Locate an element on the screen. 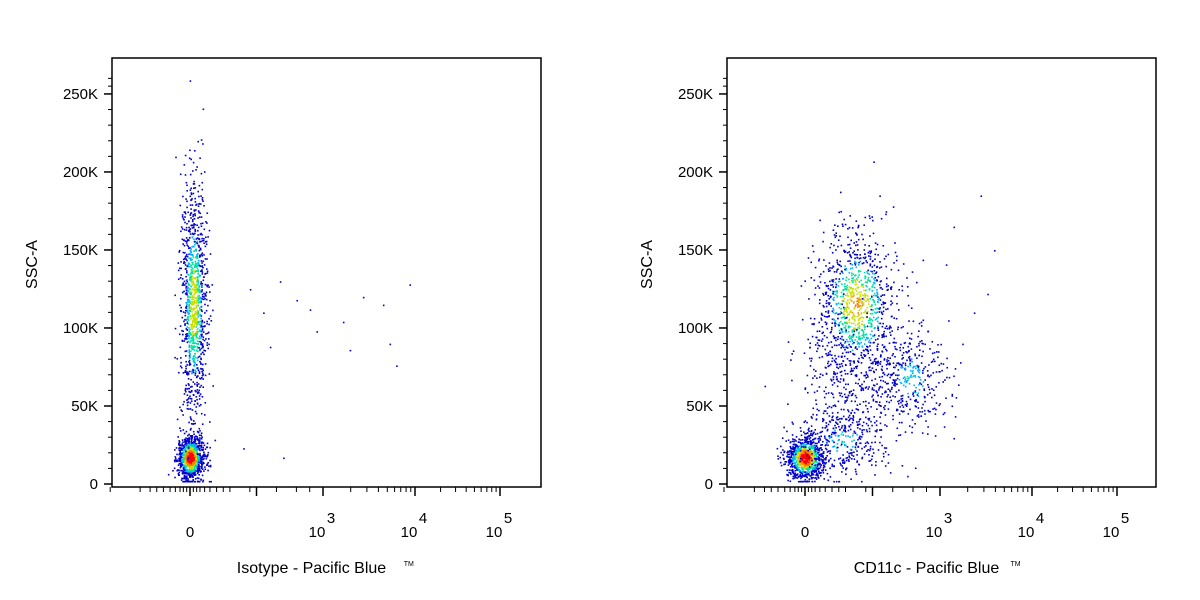  y-axis-title: SSC-A is located at coordinates (32, 264).